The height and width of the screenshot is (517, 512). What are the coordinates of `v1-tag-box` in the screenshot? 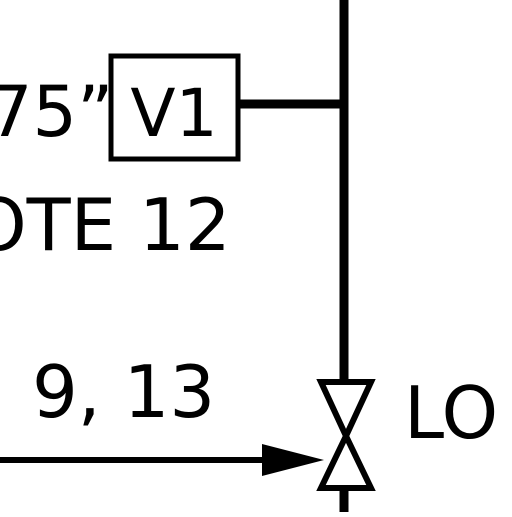 It's located at (174, 107).